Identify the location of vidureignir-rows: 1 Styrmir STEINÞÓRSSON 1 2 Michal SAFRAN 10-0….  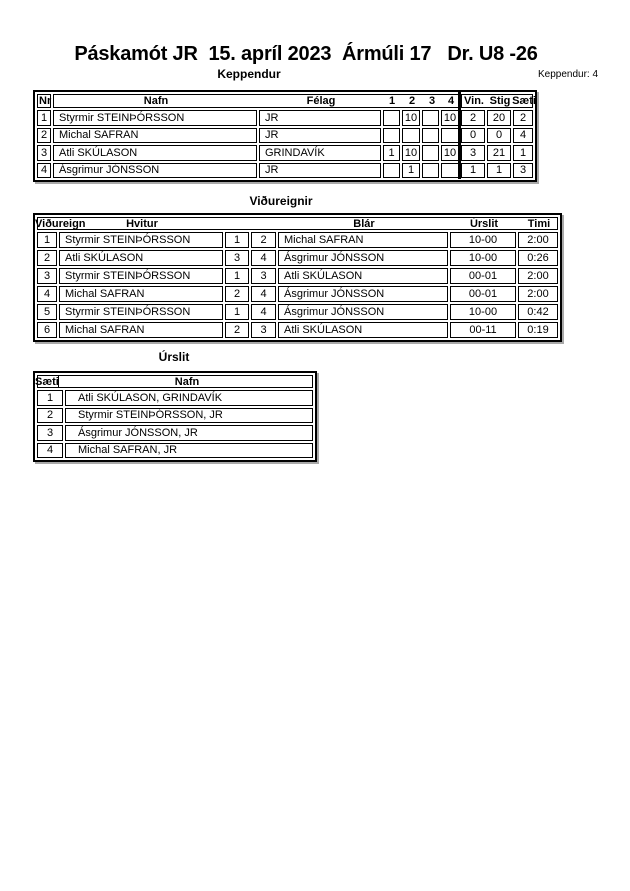
(297, 285).